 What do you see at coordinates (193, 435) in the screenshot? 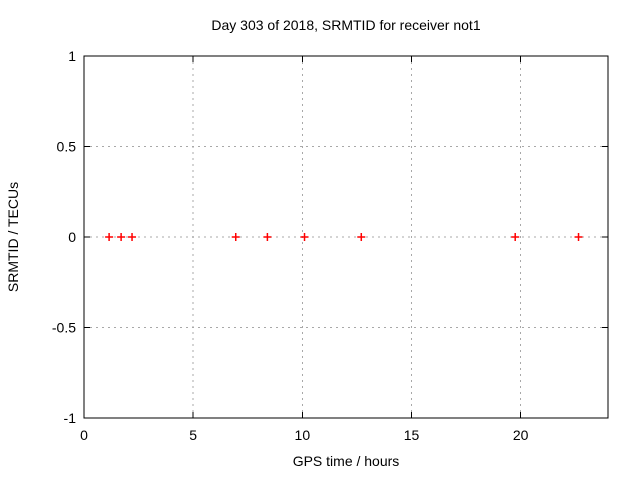
I see `x-tick-label: 5` at bounding box center [193, 435].